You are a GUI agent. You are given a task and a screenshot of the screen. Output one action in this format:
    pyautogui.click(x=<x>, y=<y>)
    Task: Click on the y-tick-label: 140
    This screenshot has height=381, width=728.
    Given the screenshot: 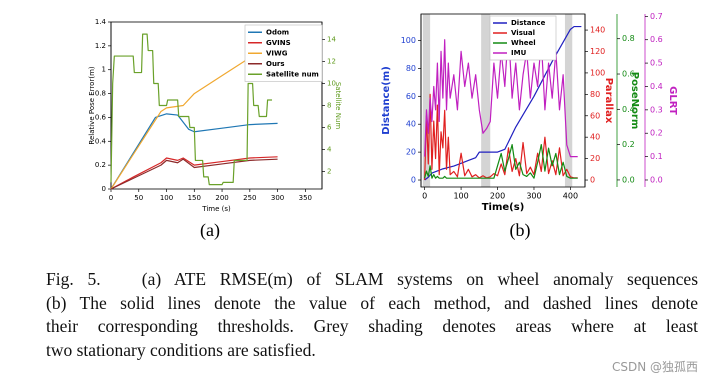 What is the action you would take?
    pyautogui.click(x=597, y=30)
    